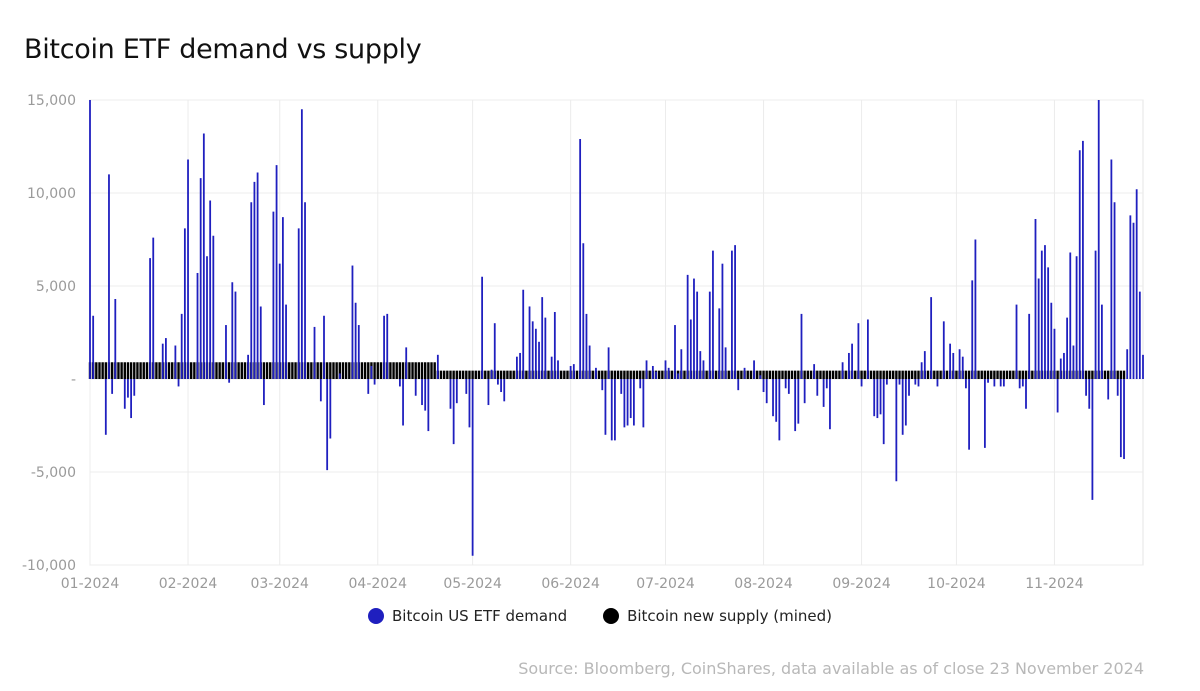 The width and height of the screenshot is (1200, 691). I want to click on x-tick-label: 01-2024, so click(90, 584).